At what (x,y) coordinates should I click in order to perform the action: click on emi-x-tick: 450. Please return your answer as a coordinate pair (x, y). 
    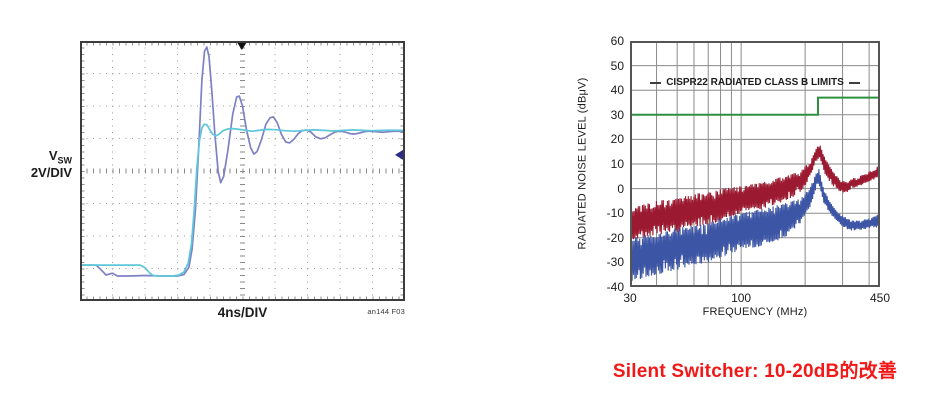
    Looking at the image, I should click on (880, 298).